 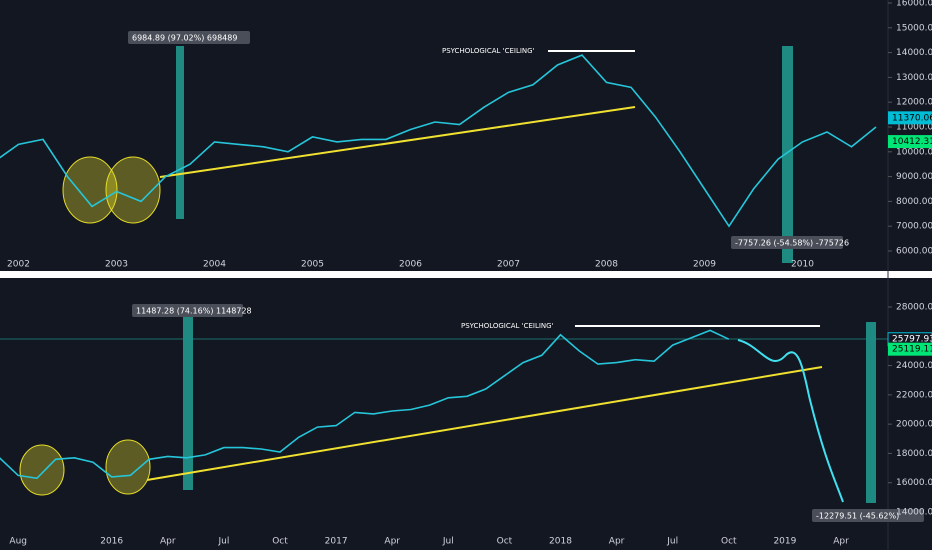 I want to click on x-tick-label: 2002, so click(x=18, y=265).